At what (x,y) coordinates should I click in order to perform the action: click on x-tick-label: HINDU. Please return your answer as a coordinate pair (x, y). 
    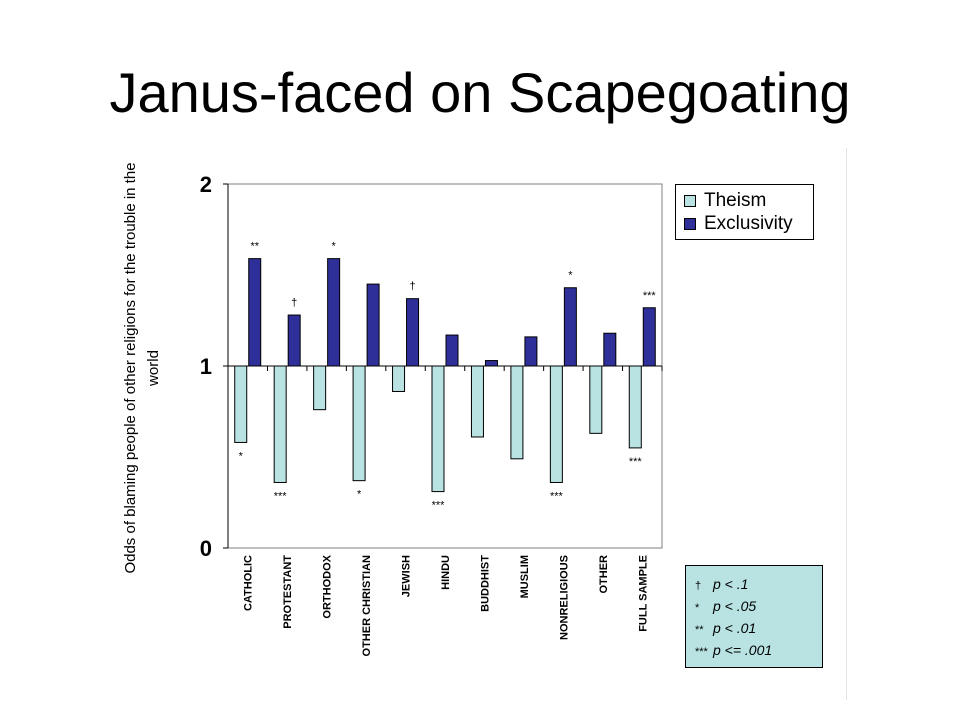
    Looking at the image, I should click on (446, 572).